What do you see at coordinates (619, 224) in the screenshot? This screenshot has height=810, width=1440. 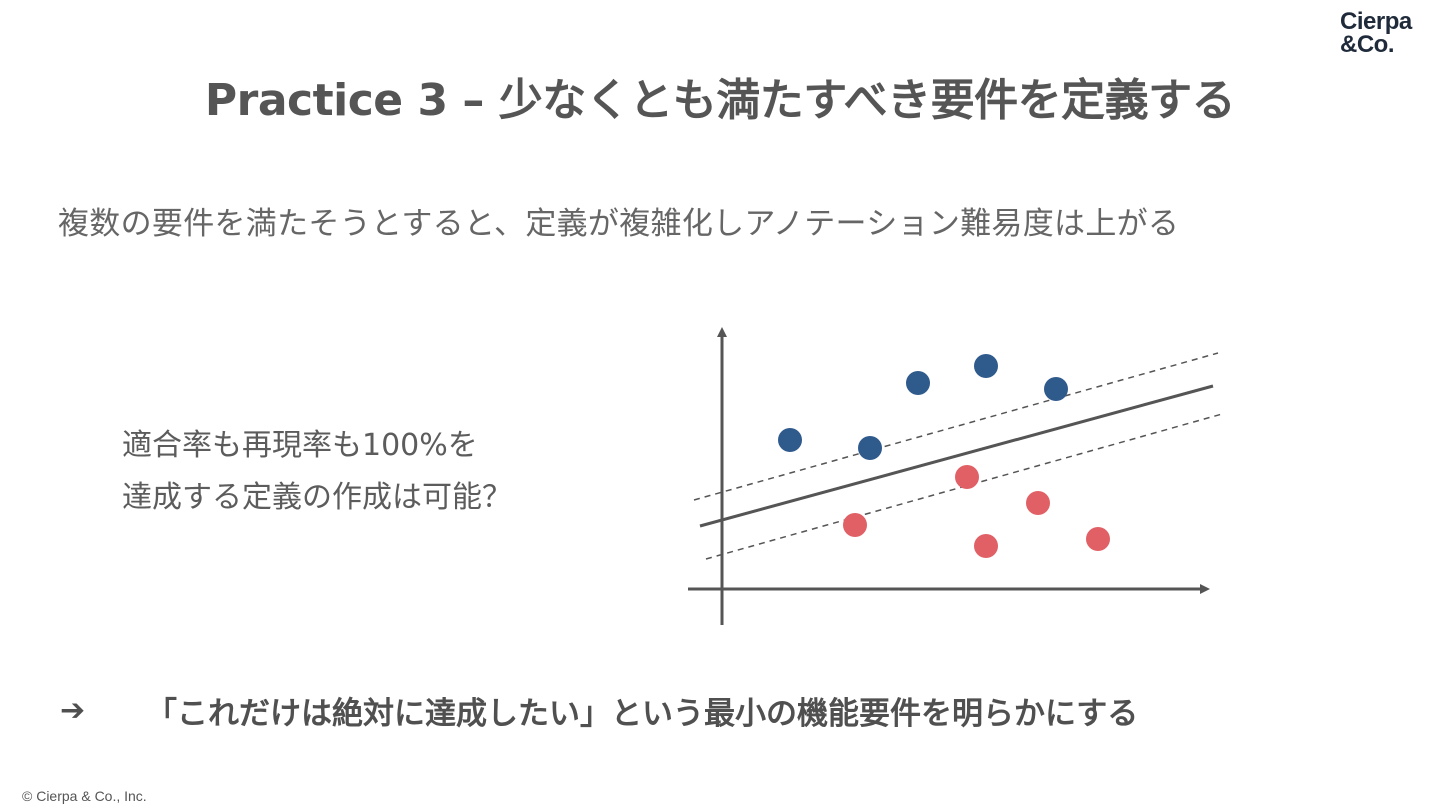 I see `slide-subtitle: 複数の要件を満たそうとすると、定義が複雑化しアノテーション難易度は上がる` at bounding box center [619, 224].